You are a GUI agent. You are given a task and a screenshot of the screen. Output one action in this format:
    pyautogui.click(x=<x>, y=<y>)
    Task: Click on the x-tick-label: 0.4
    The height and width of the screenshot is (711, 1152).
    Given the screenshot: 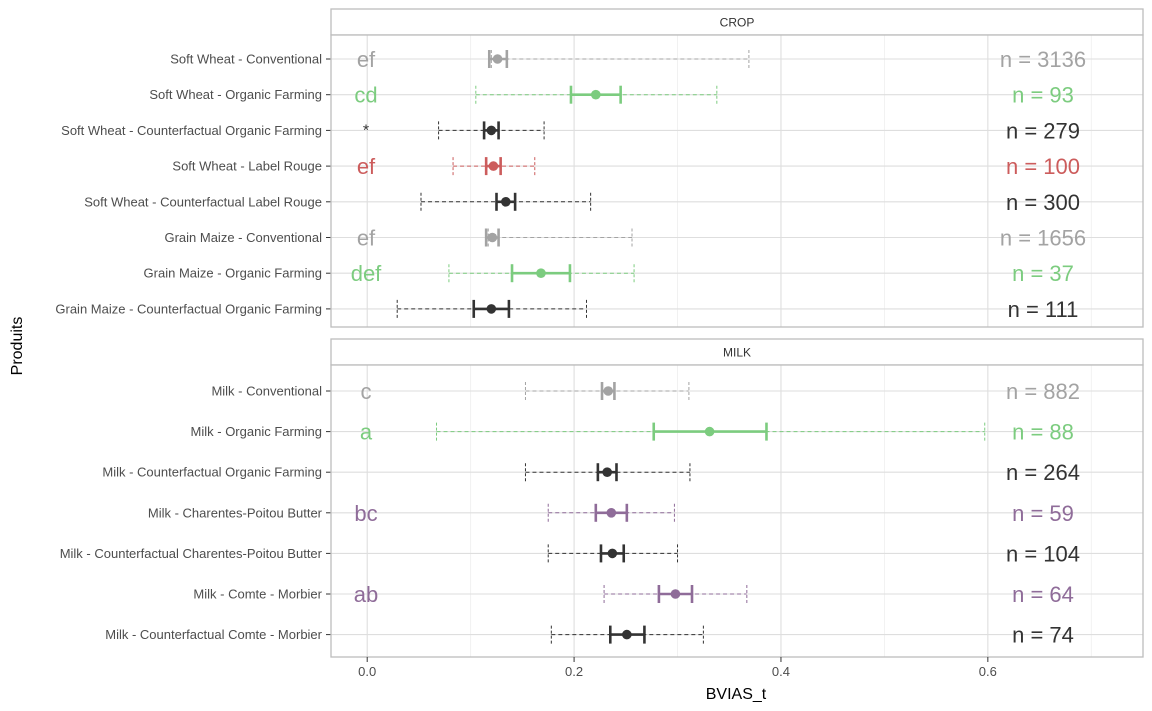 What is the action you would take?
    pyautogui.click(x=781, y=671)
    